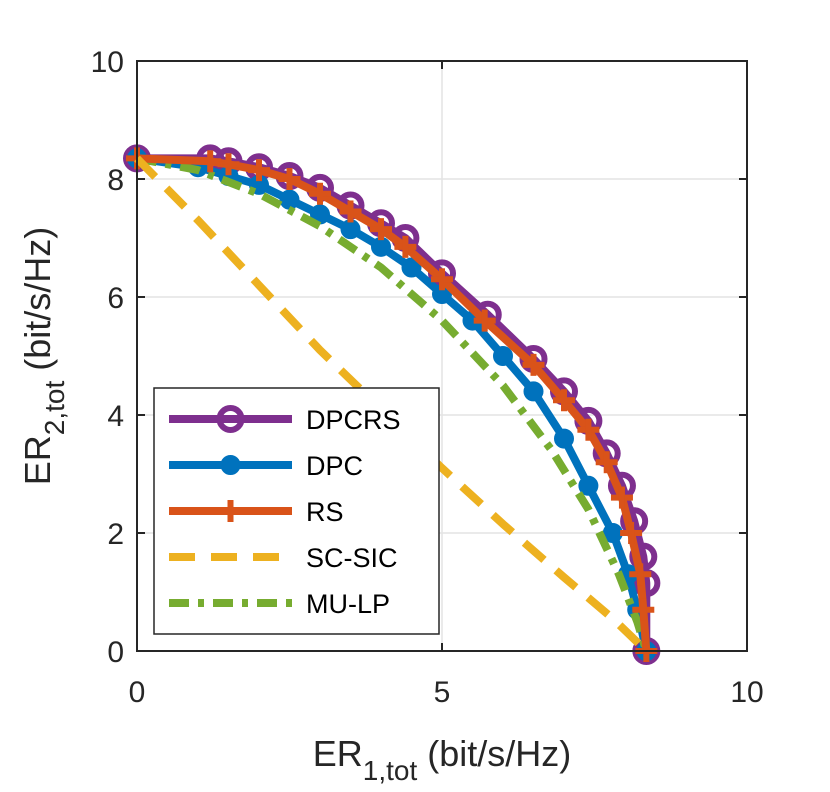  What do you see at coordinates (390, 770) in the screenshot?
I see `x-axis-title-sub: 1,tot` at bounding box center [390, 770].